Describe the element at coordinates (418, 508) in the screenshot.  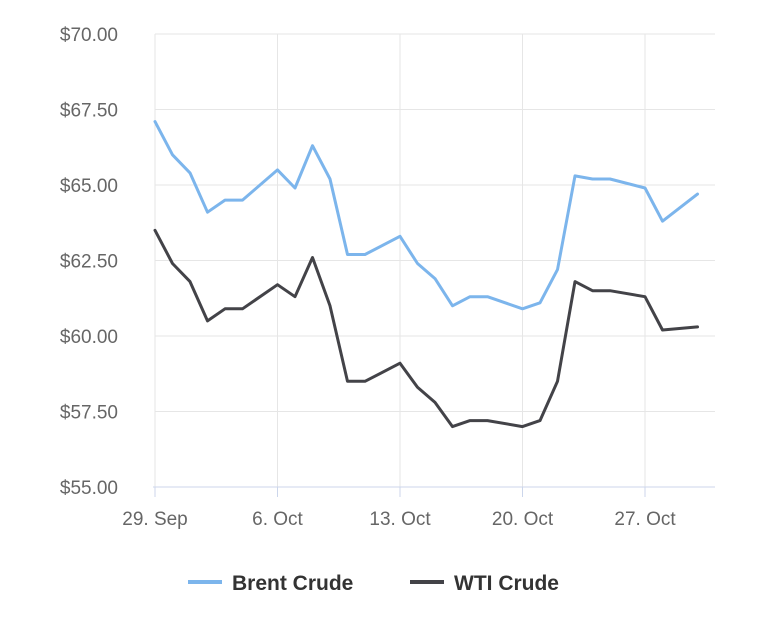
I see `x-axis: 29. Sep 6. Oct 13. Oct 20. Oct 27. Oct` at that location.